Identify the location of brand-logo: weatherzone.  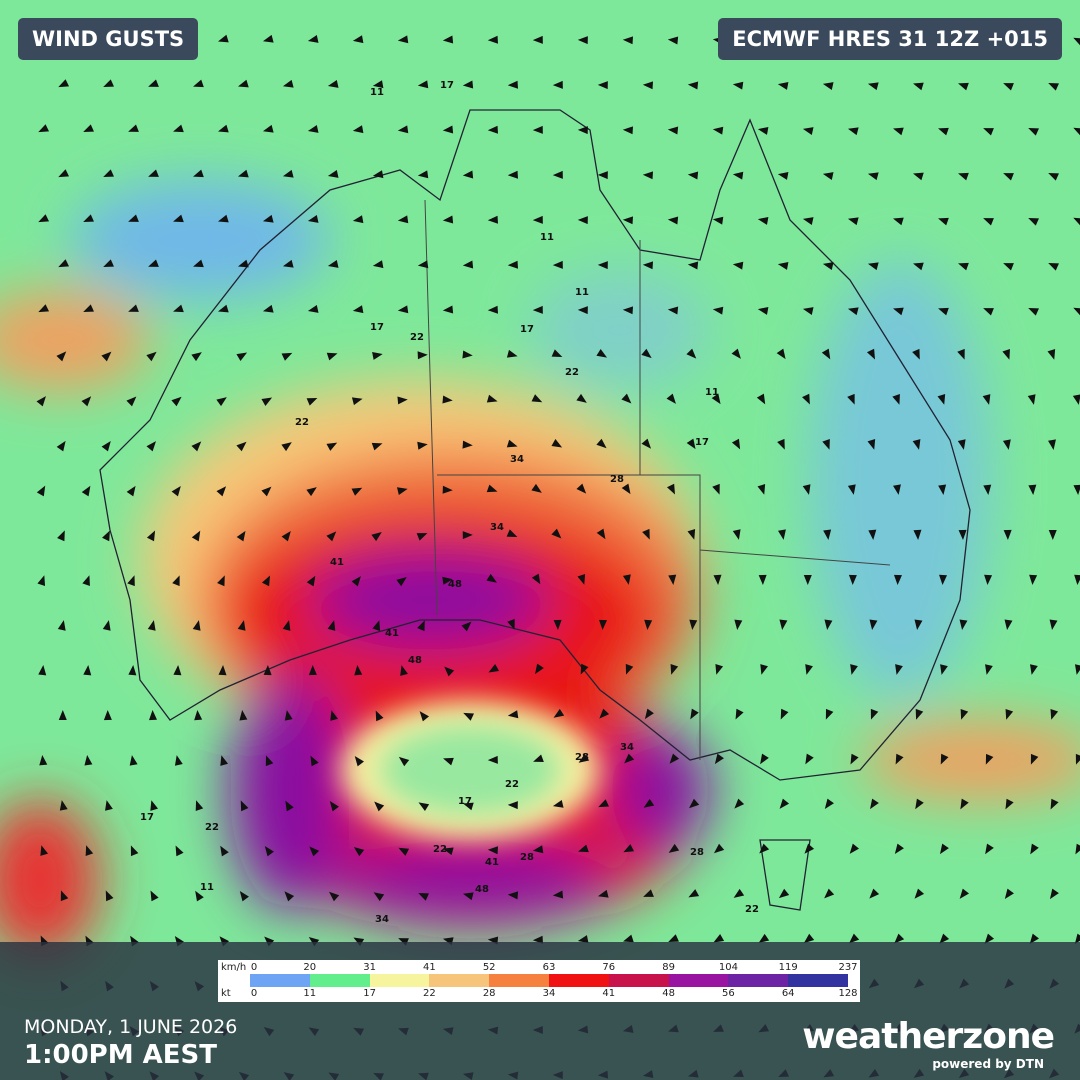
(928, 1036).